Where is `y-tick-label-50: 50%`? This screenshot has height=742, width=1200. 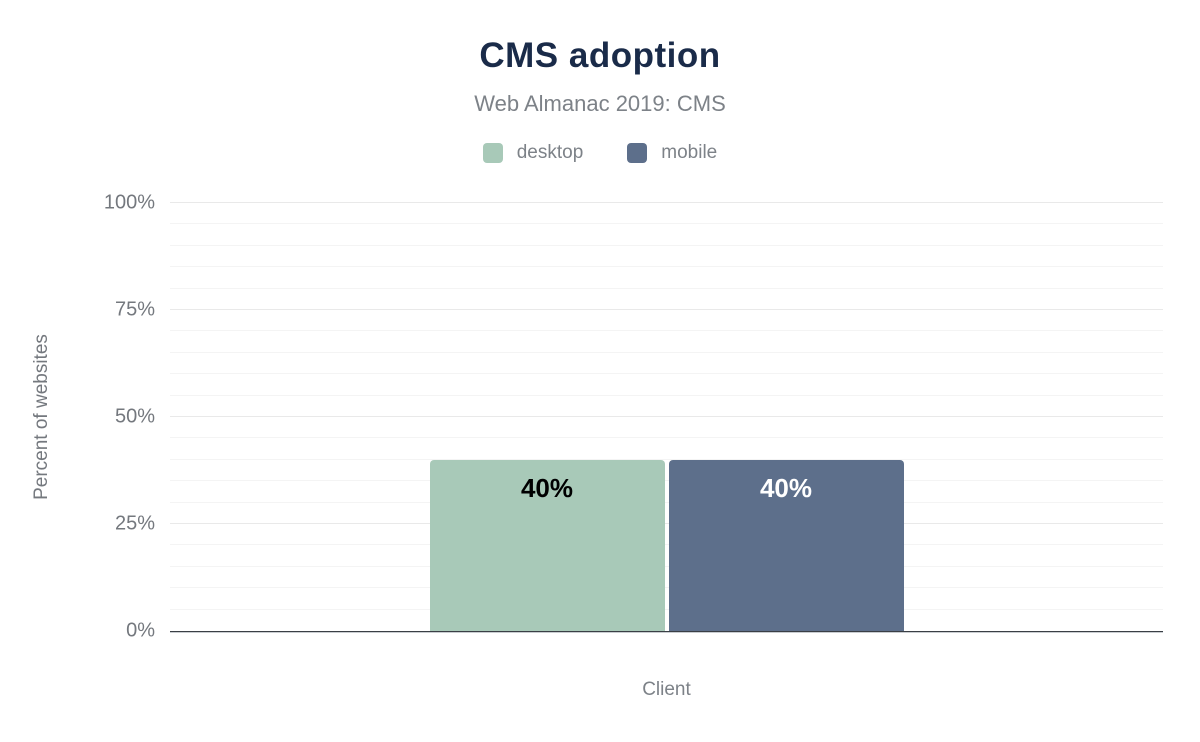 y-tick-label-50: 50% is located at coordinates (134, 416).